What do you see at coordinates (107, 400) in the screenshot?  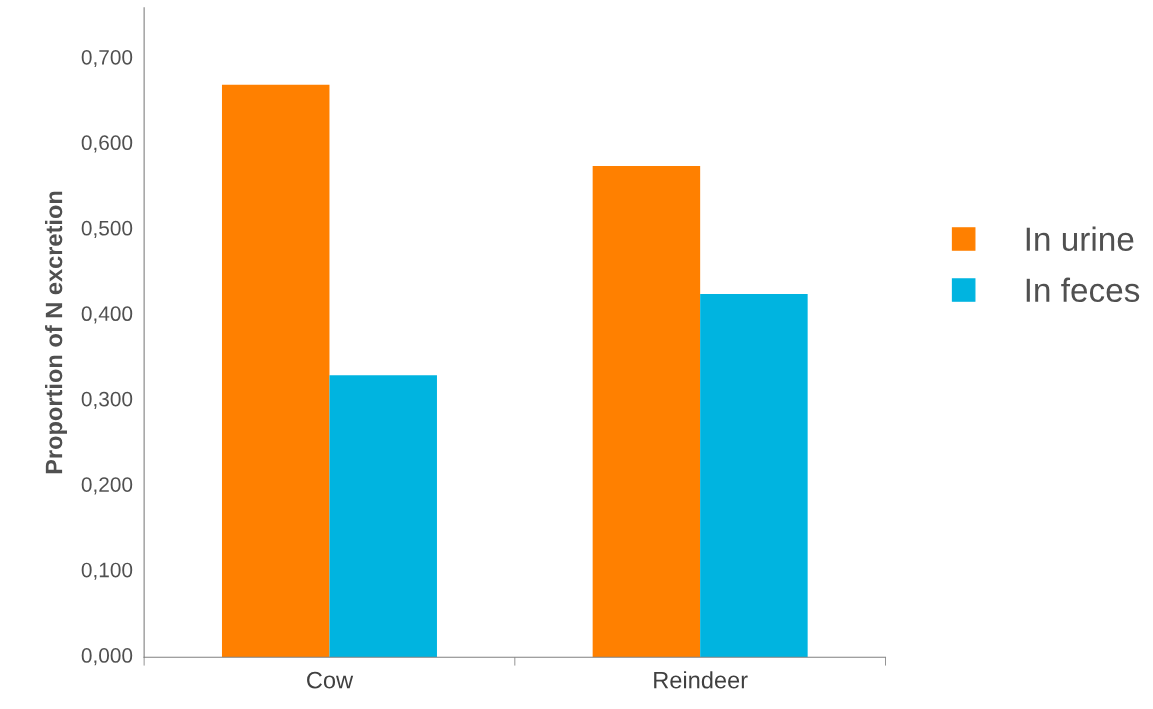 I see `y-tick-label: 0,300` at bounding box center [107, 400].